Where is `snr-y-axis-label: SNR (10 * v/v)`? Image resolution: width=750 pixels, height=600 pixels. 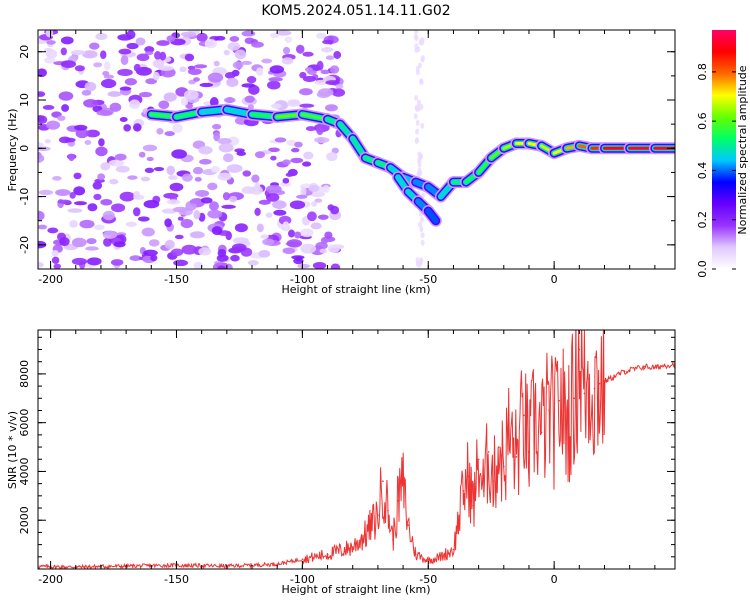
snr-y-axis-label: SNR (10 * v/v) is located at coordinates (12, 450).